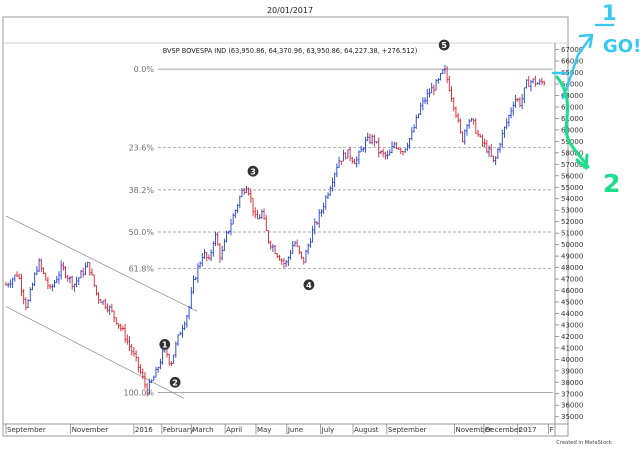  I want to click on y-tick-label: 39000, so click(572, 371).